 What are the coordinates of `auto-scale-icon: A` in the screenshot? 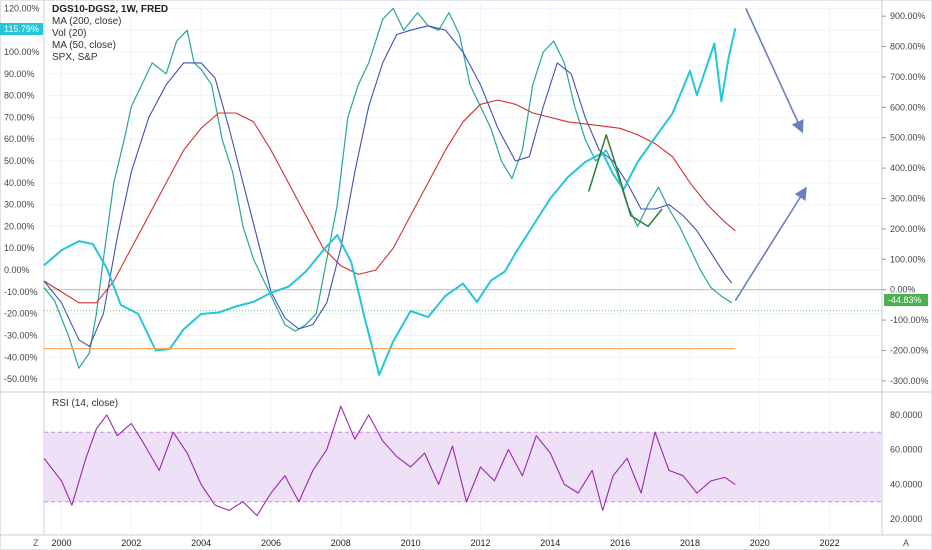 It's located at (906, 543).